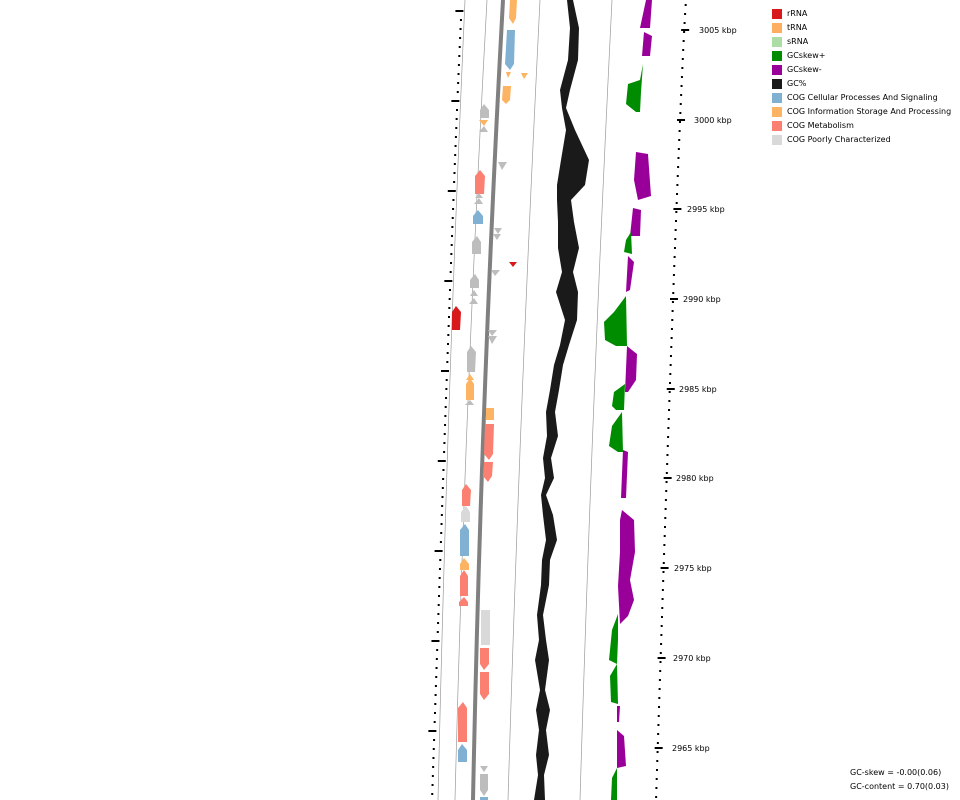  What do you see at coordinates (869, 111) in the screenshot?
I see `legend-label: COG Information Storage And Processing` at bounding box center [869, 111].